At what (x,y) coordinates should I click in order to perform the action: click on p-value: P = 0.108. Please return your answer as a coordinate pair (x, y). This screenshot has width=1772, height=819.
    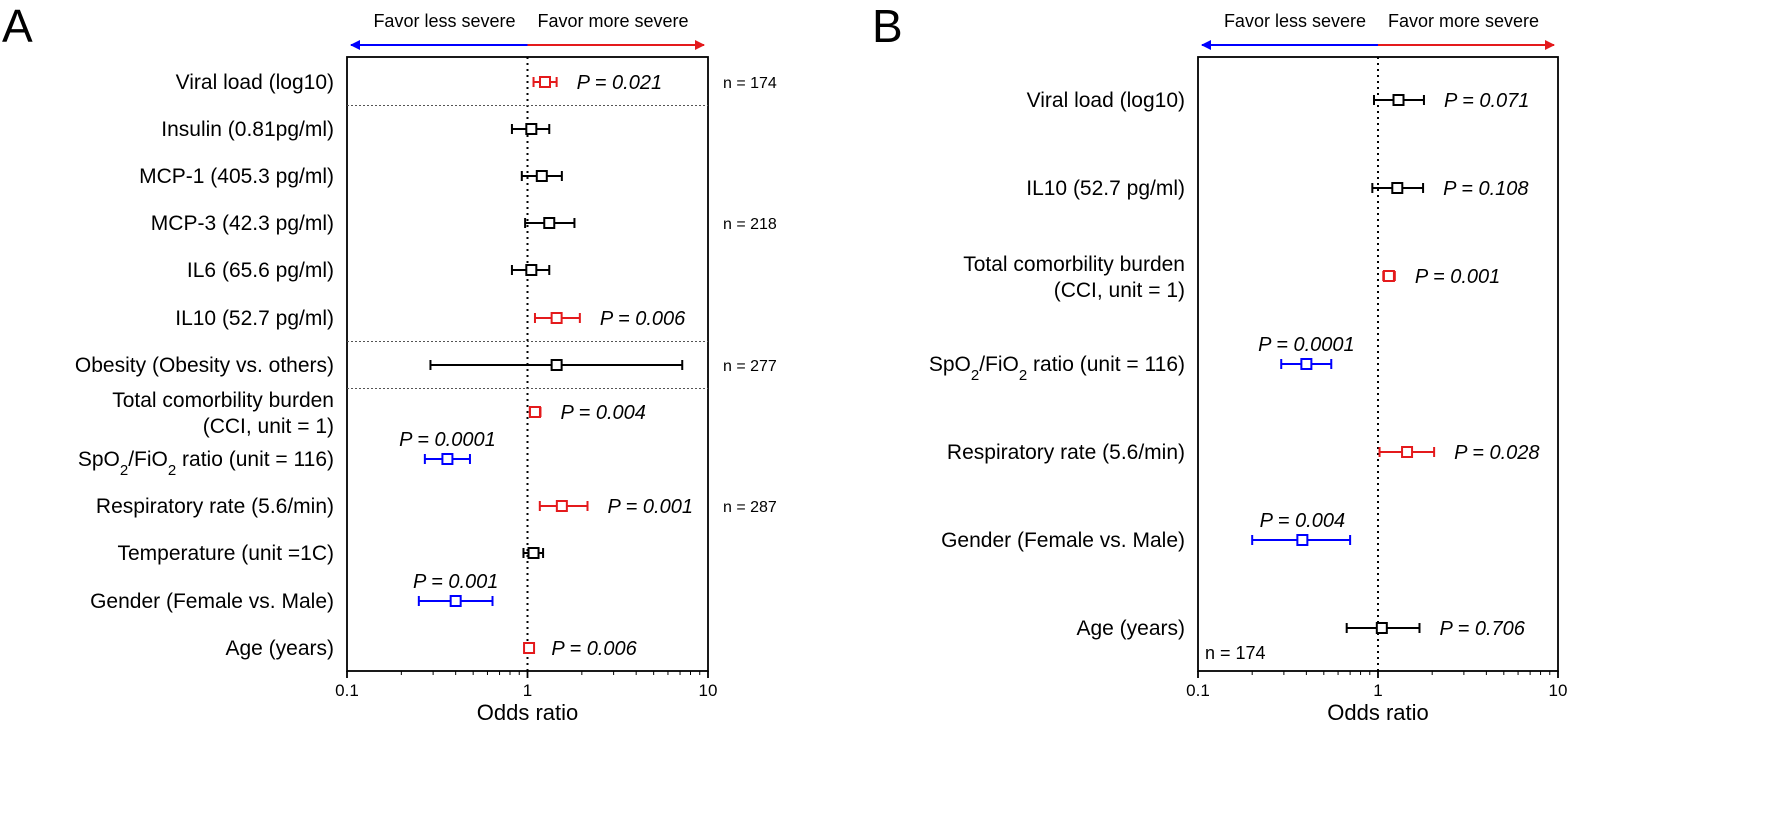
    Looking at the image, I should click on (1485, 189).